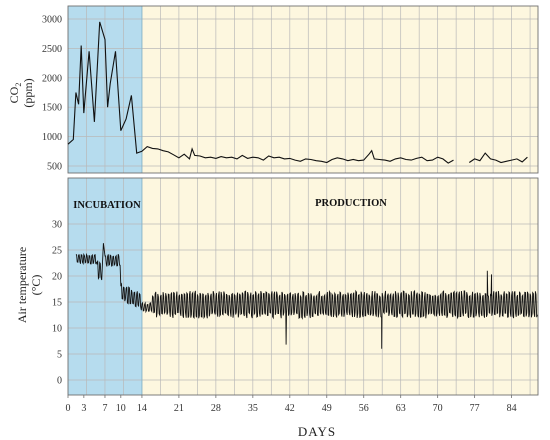 This screenshot has width=550, height=440. I want to click on x-tick-label: 0, so click(68, 408).